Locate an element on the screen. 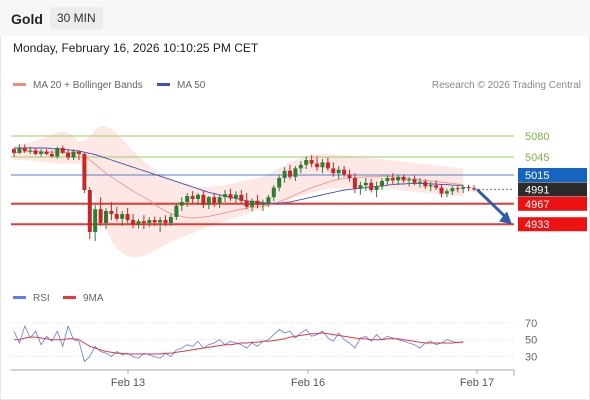  rsi-ma-line is located at coordinates (239, 343).